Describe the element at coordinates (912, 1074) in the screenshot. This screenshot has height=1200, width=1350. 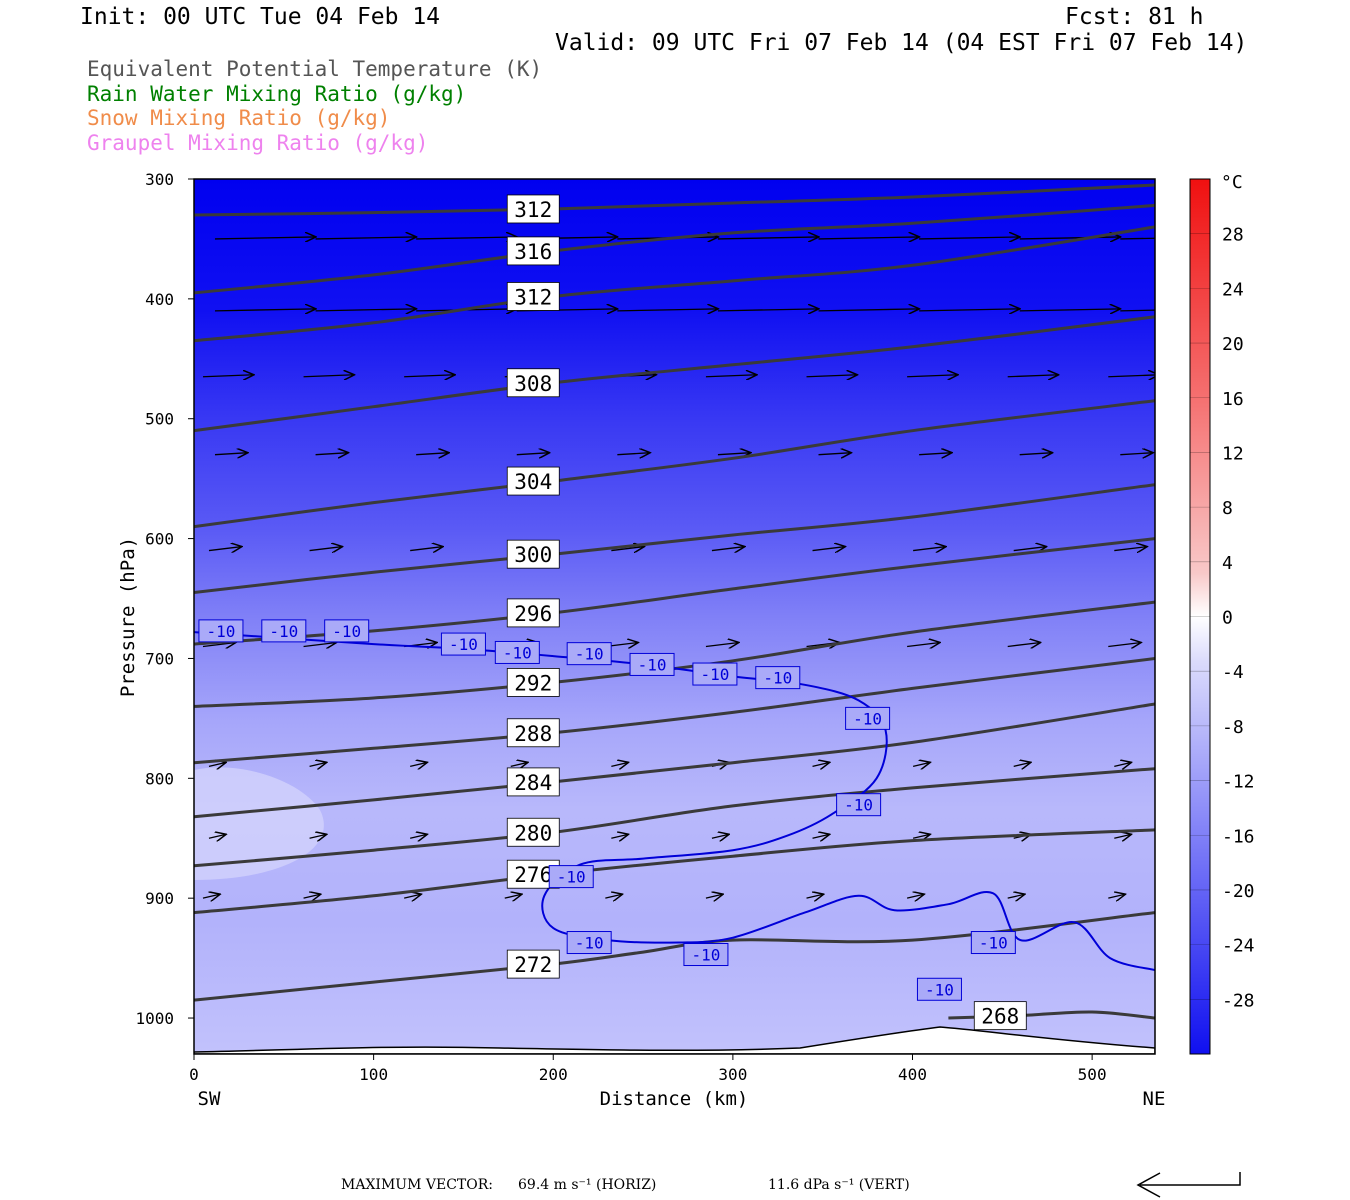
I see `x-tick-label: 400` at that location.